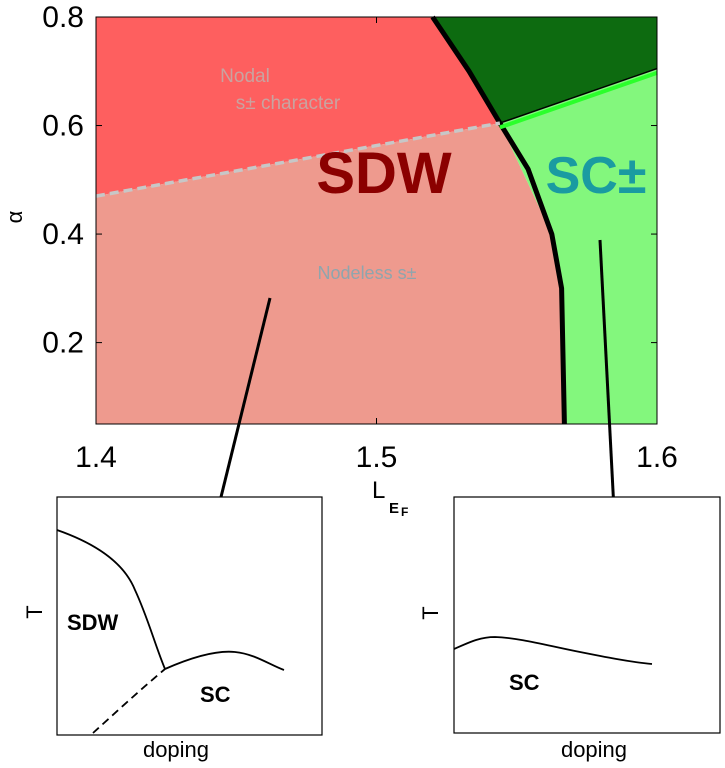 Image resolution: width=725 pixels, height=768 pixels. What do you see at coordinates (111, 599) in the screenshot?
I see `inset-left-sdw-boundary` at bounding box center [111, 599].